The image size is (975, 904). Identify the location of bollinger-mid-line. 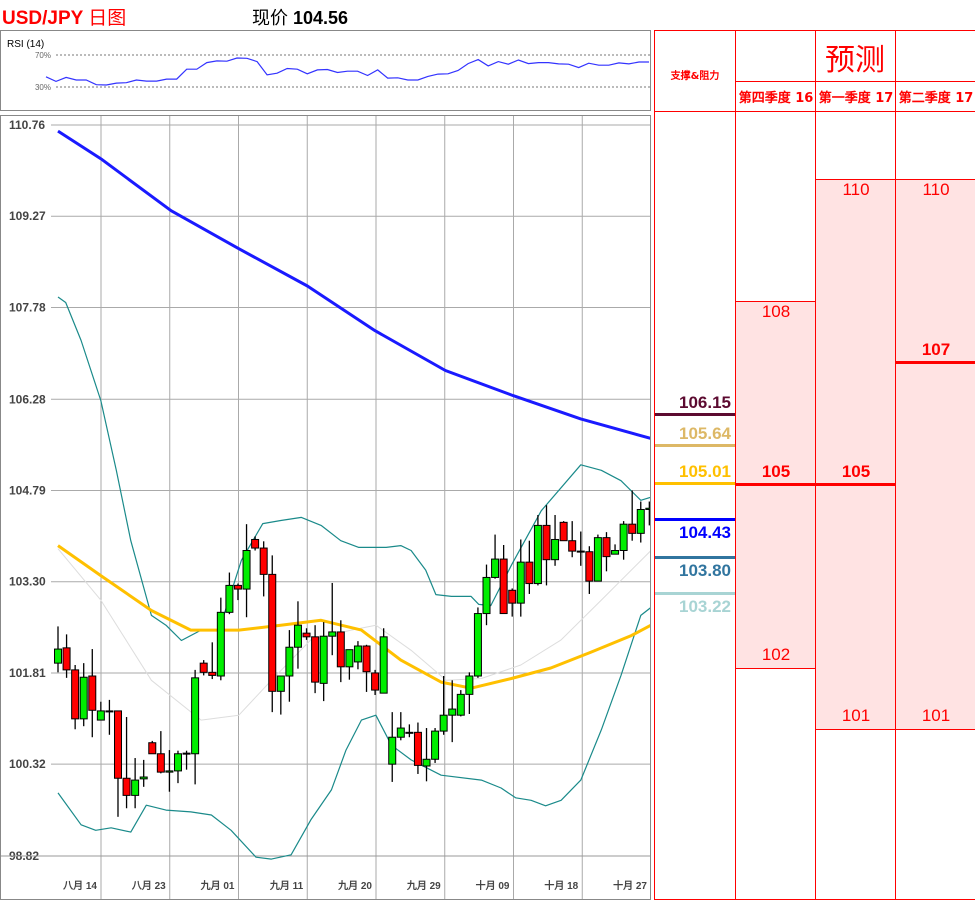
(354, 634).